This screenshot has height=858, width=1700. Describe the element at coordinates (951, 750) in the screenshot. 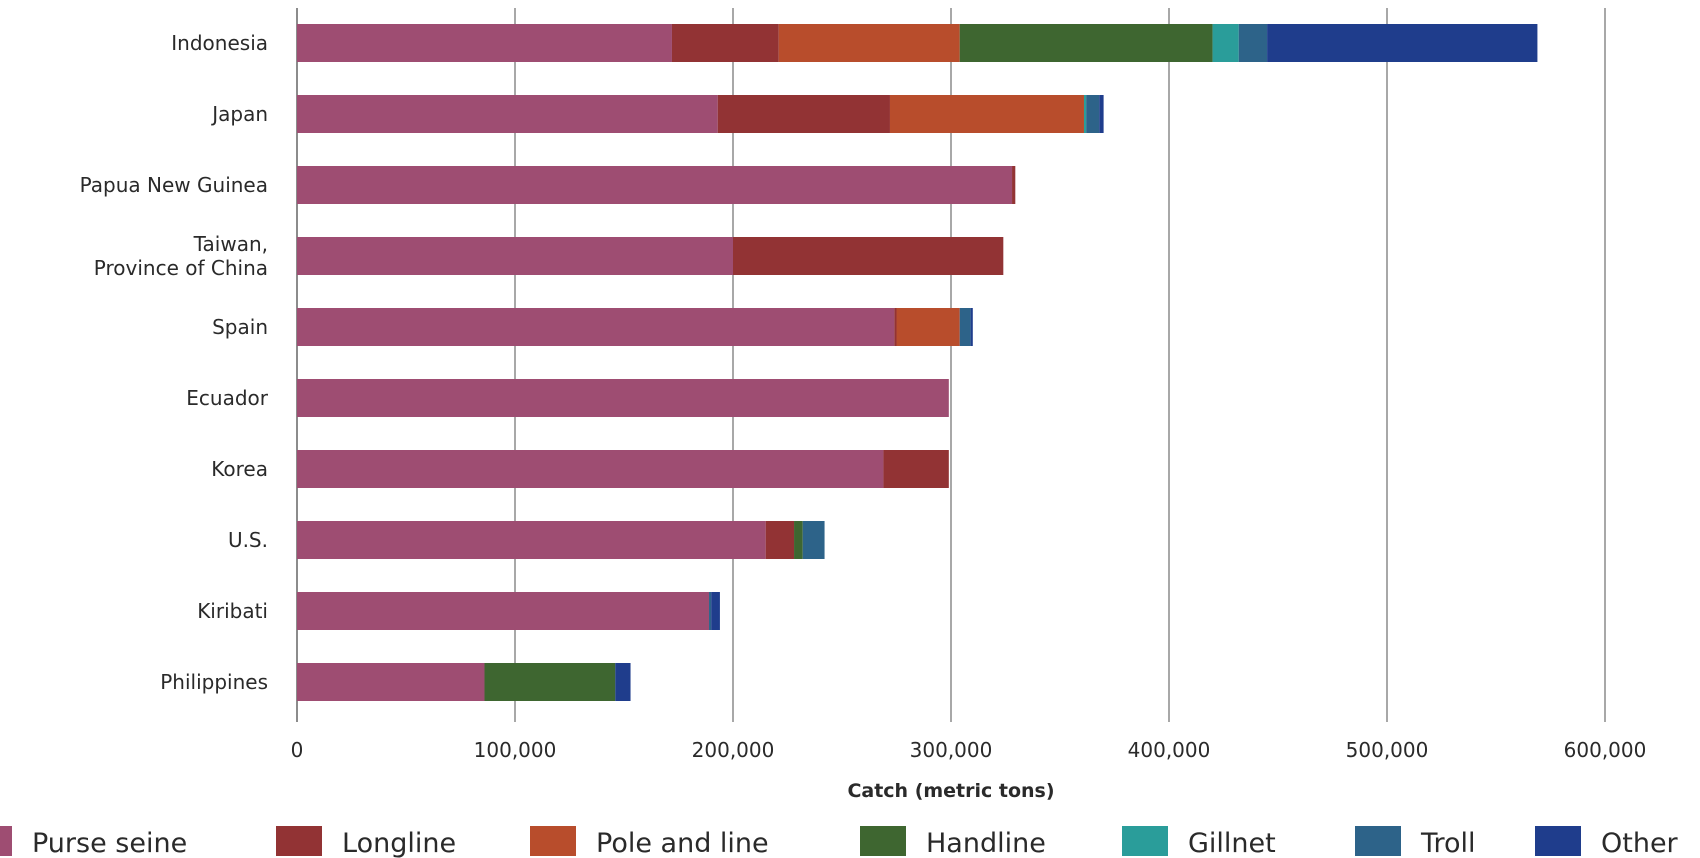

I see `x-tick-label: 300,000` at that location.